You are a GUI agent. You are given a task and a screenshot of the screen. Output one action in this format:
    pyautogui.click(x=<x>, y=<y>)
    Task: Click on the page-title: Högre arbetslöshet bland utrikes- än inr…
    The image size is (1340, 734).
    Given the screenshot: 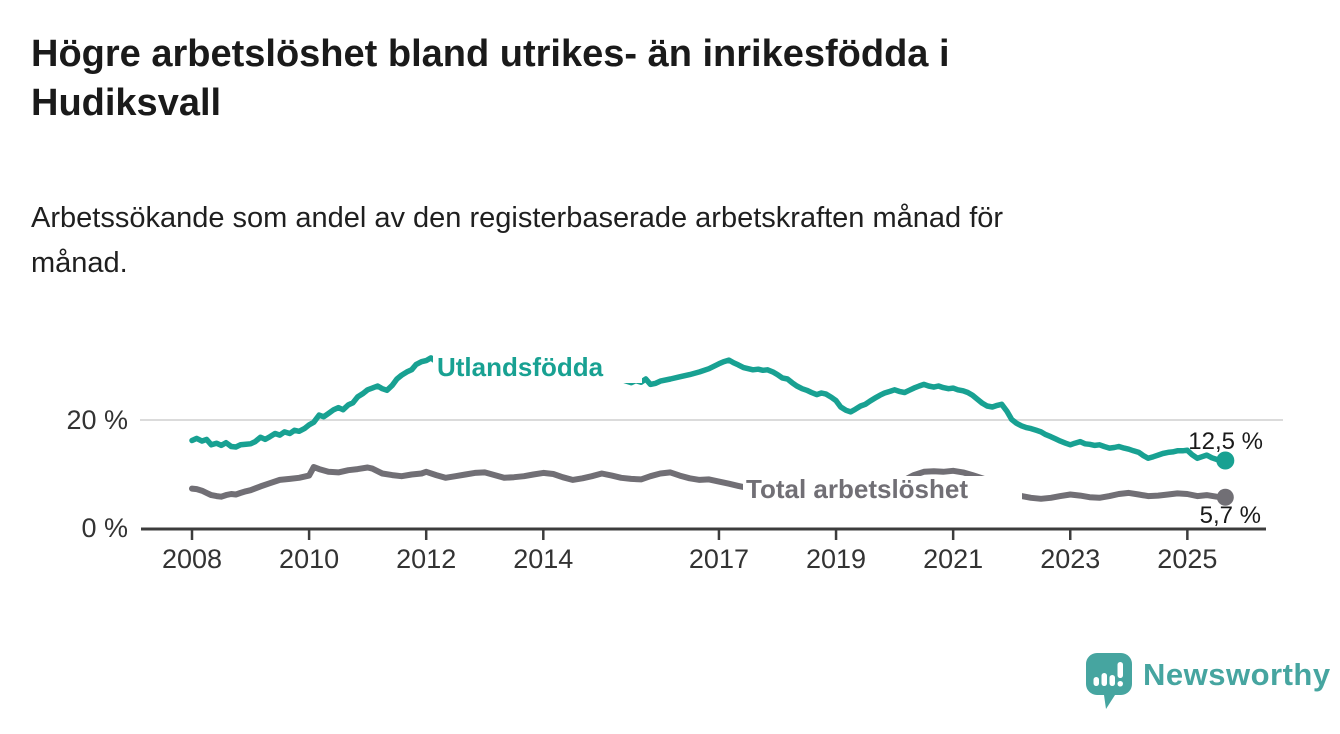 What is the action you would take?
    pyautogui.click(x=490, y=79)
    